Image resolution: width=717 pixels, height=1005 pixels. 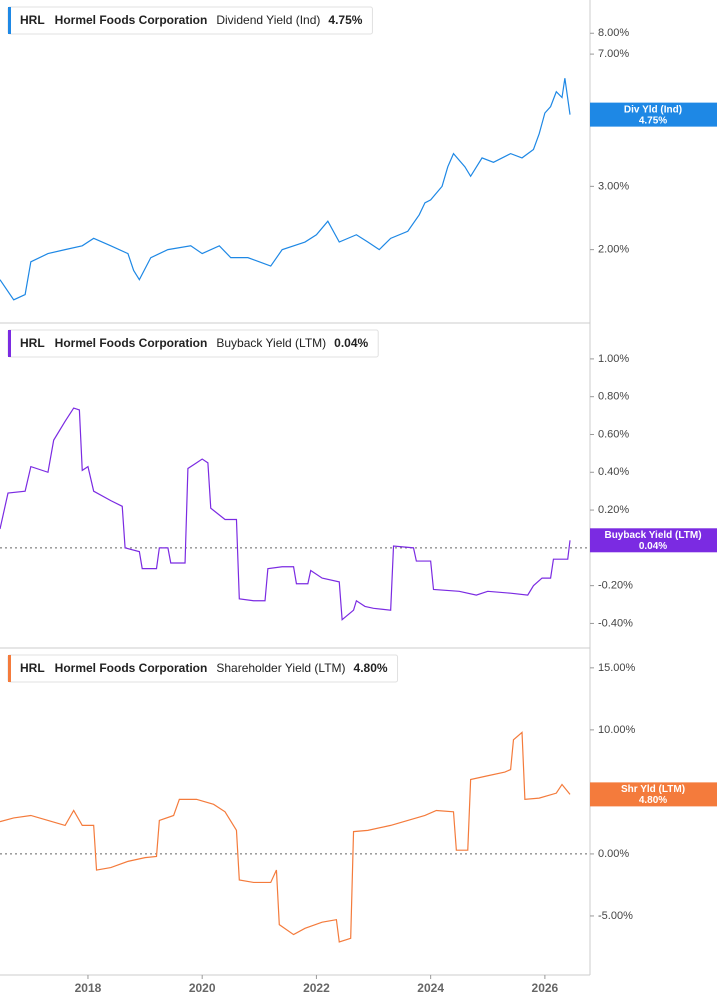 What do you see at coordinates (613, 397) in the screenshot?
I see `y-tick-label: 0.80%` at bounding box center [613, 397].